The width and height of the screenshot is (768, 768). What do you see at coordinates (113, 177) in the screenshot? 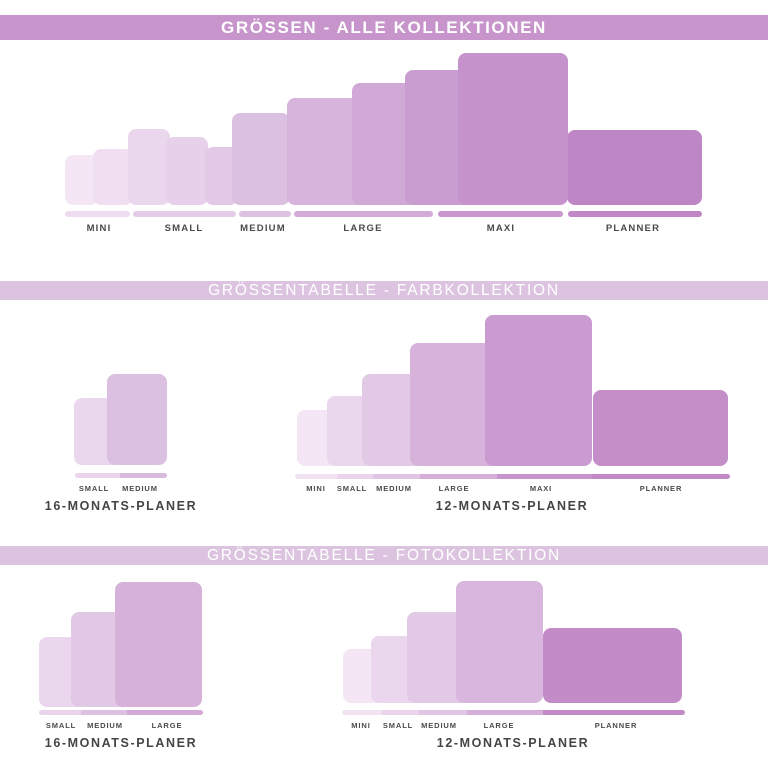
I see `book-mini` at bounding box center [113, 177].